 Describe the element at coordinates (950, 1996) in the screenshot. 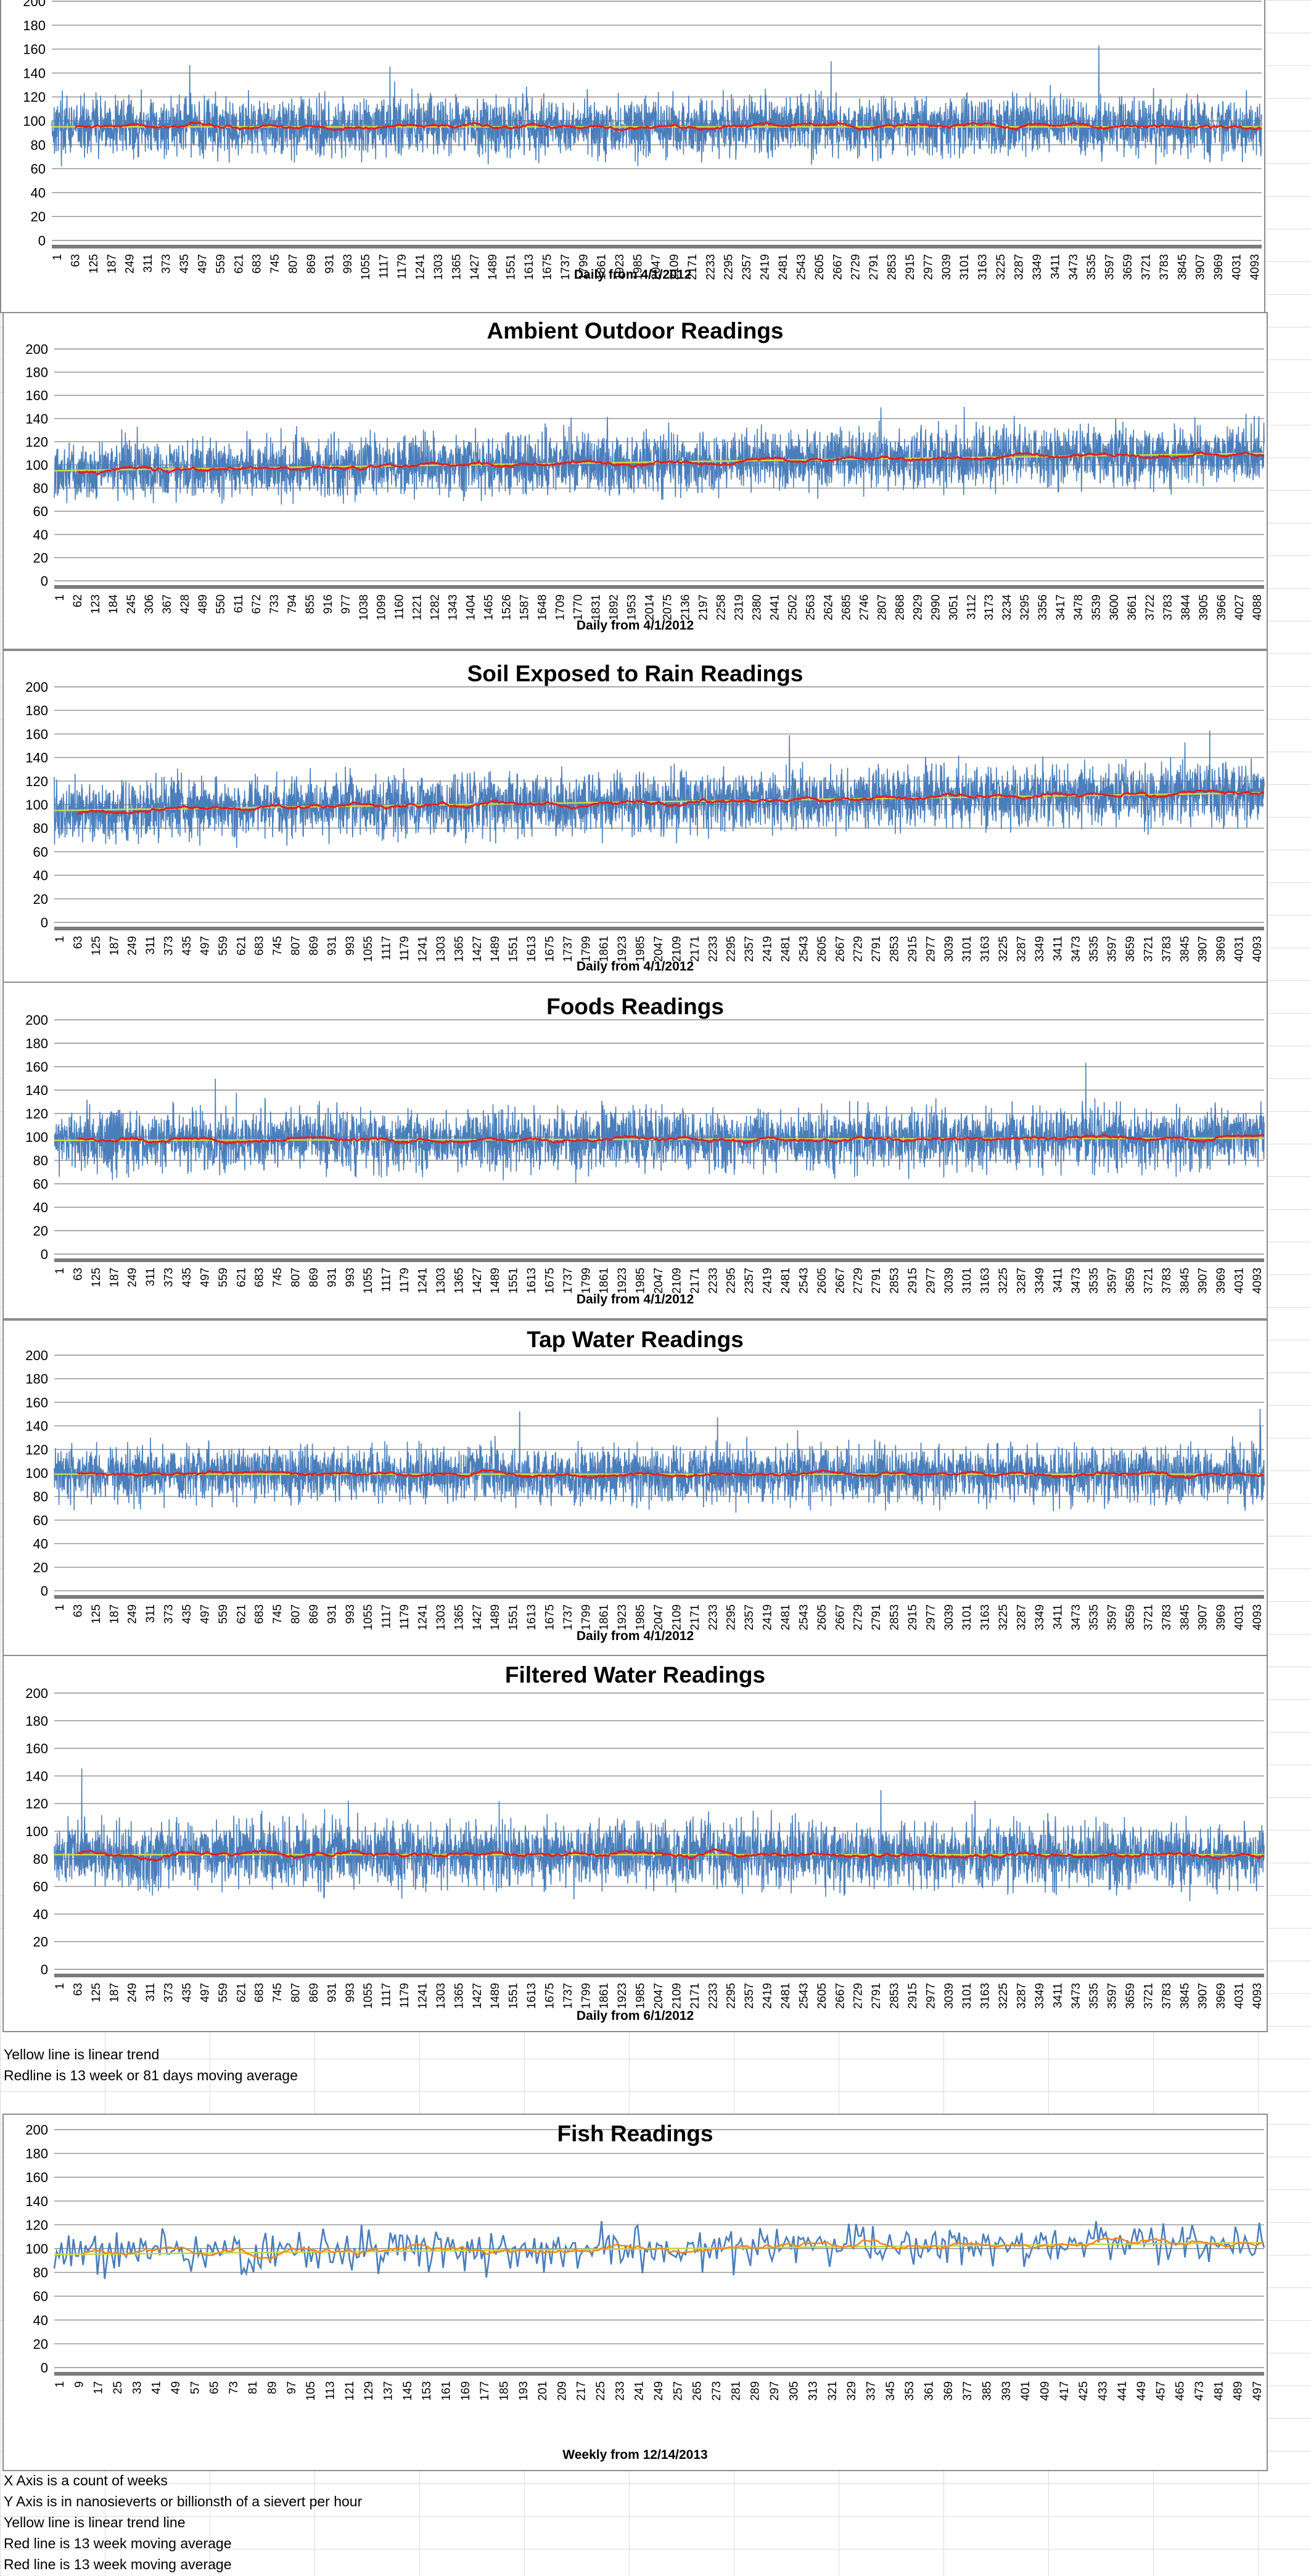

I see `x-tick-label: 3039` at that location.